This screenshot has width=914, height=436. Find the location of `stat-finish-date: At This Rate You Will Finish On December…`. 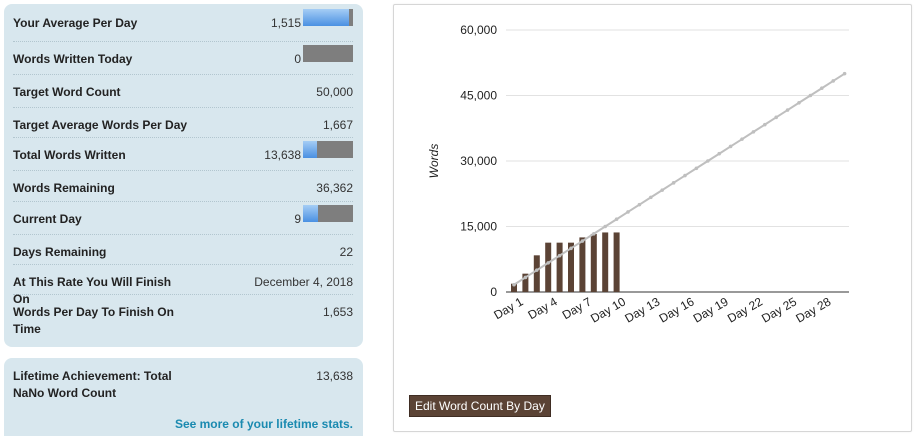

stat-finish-date: At This Rate You Will Finish On December… is located at coordinates (183, 285).